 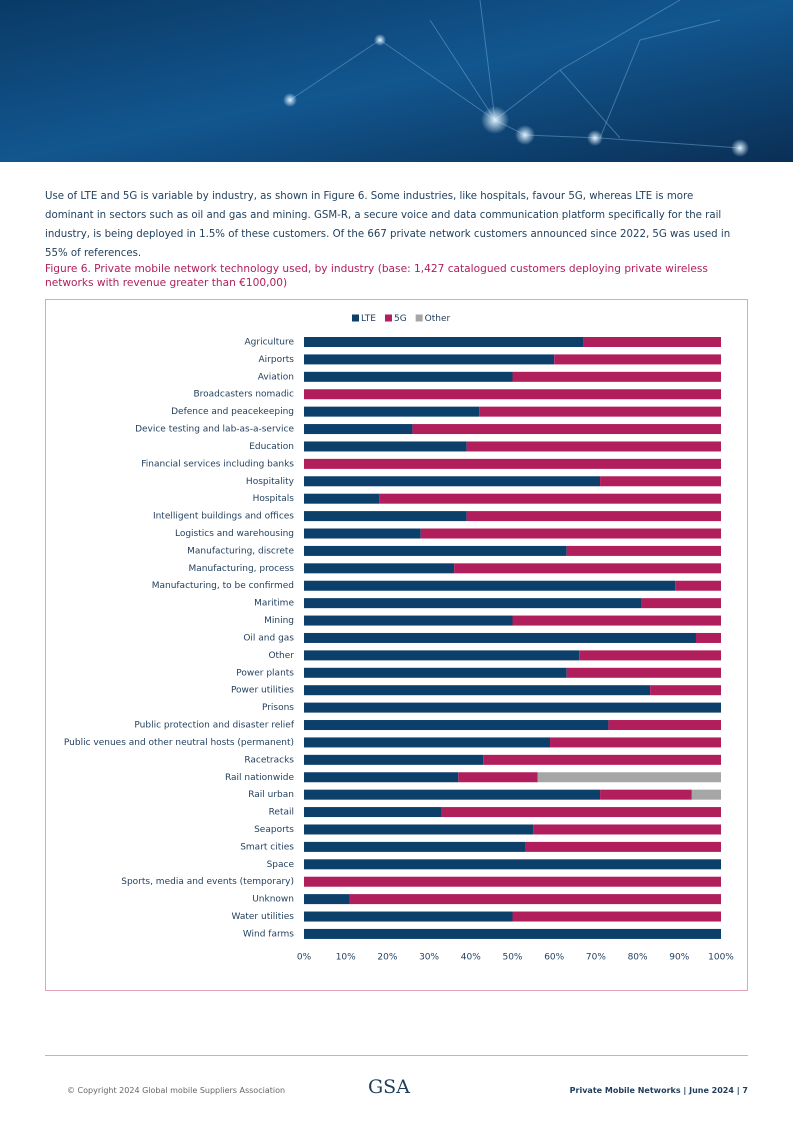 I want to click on category-label: Defence and peacekeeping, so click(x=232, y=412).